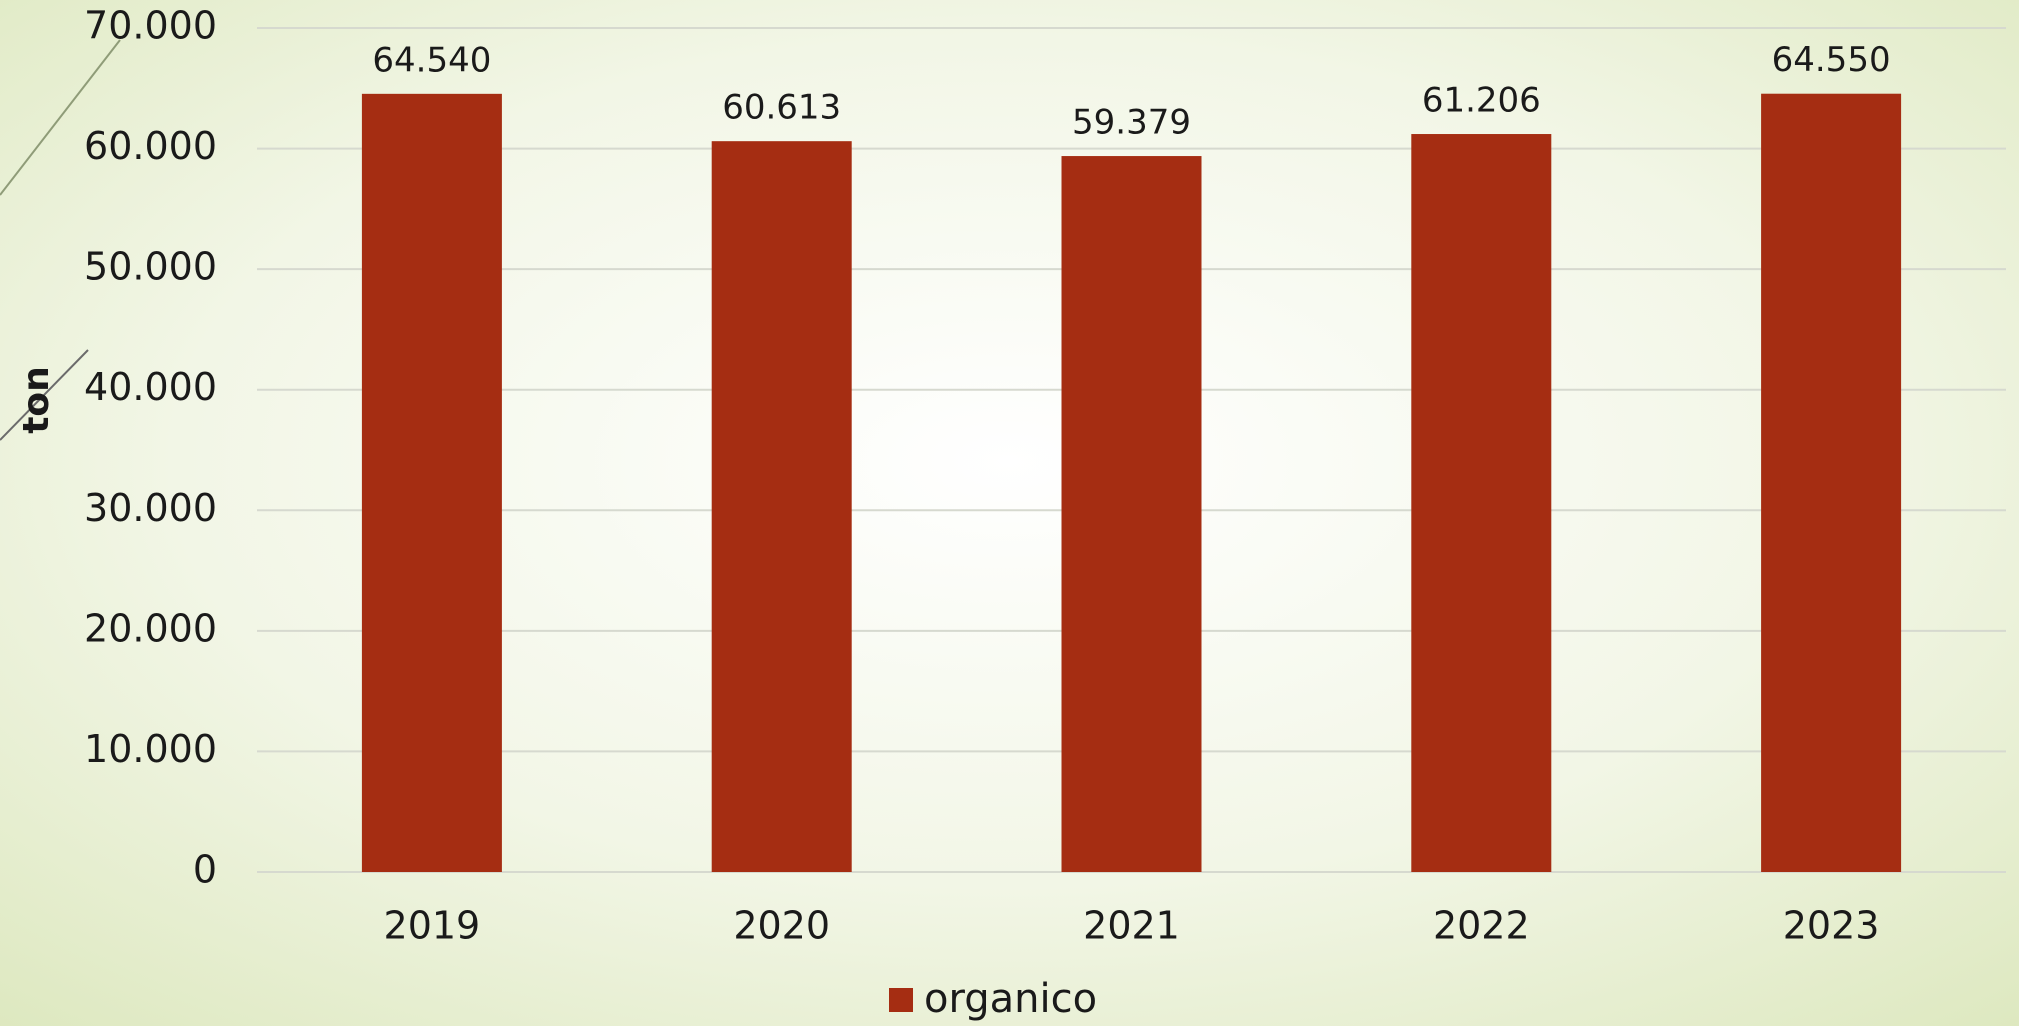 This screenshot has height=1026, width=2019. Describe the element at coordinates (1131, 926) in the screenshot. I see `x-tick-label: 2021` at that location.